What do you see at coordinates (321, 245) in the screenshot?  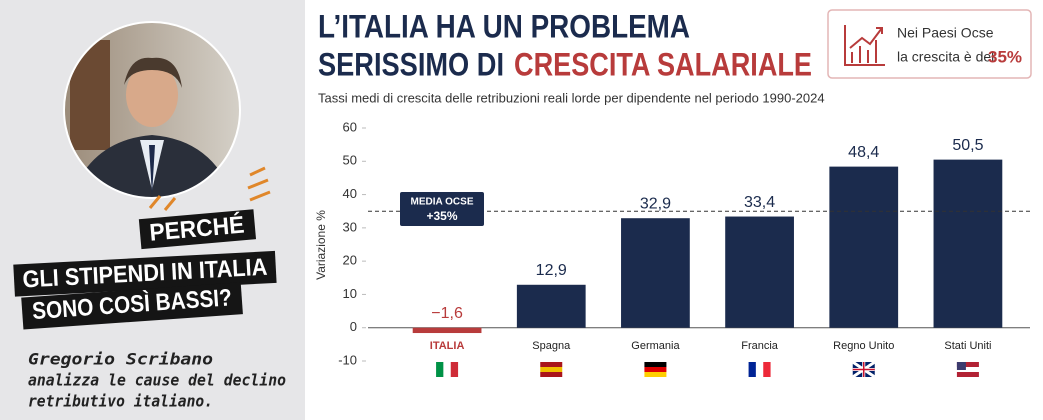 I see `y-axis-label: Variazione %` at bounding box center [321, 245].